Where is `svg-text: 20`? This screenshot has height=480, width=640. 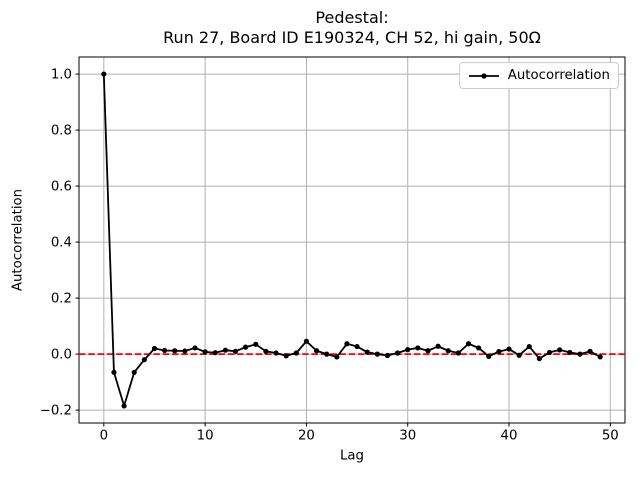
svg-text: 20 is located at coordinates (306, 436).